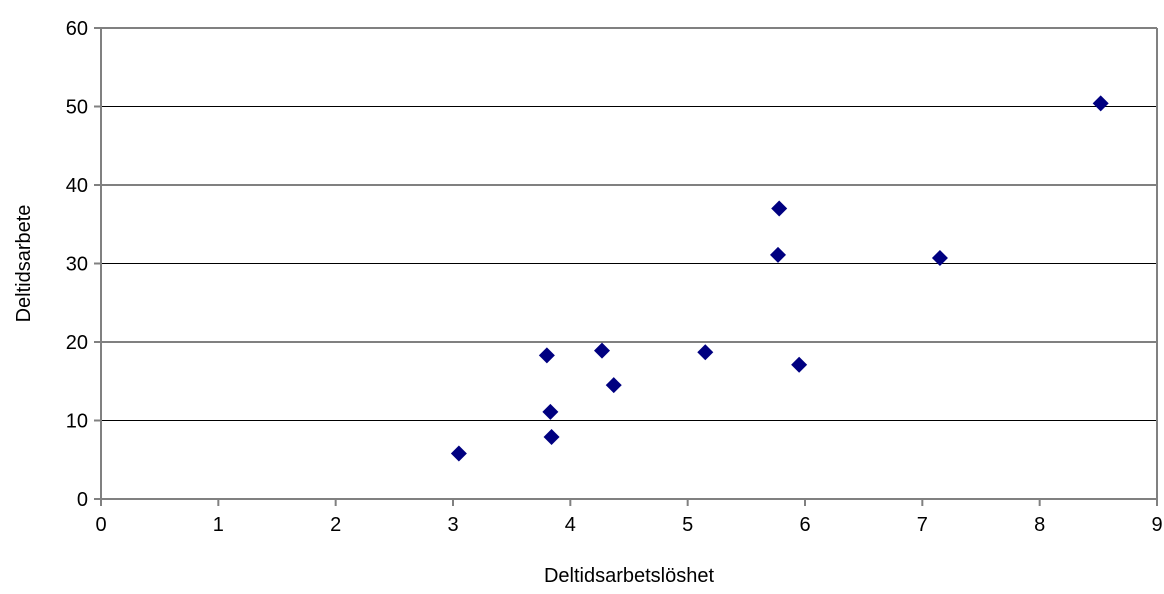  What do you see at coordinates (77, 29) in the screenshot?
I see `y-tick-label: 60` at bounding box center [77, 29].